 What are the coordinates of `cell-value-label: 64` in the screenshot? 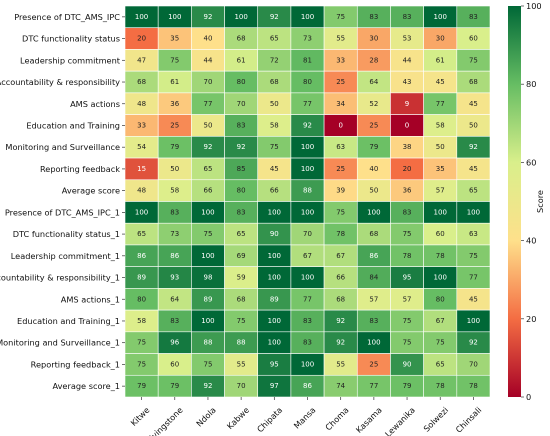 It's located at (174, 299).